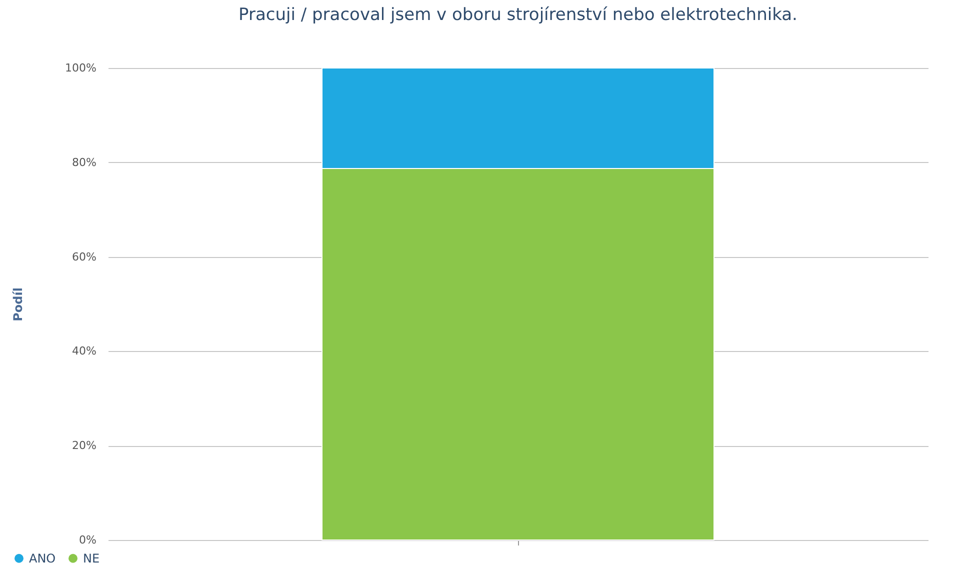 The height and width of the screenshot is (580, 955). What do you see at coordinates (84, 162) in the screenshot?
I see `y-tick-label: 80%` at bounding box center [84, 162].